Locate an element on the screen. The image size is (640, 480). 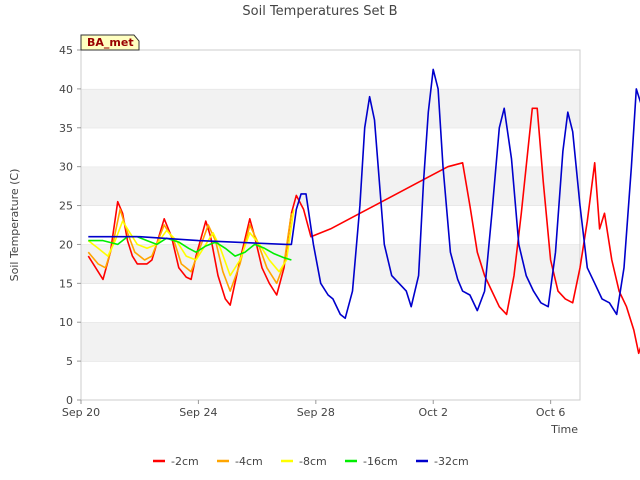
y-tick-label: 10 is located at coordinates (66, 322).